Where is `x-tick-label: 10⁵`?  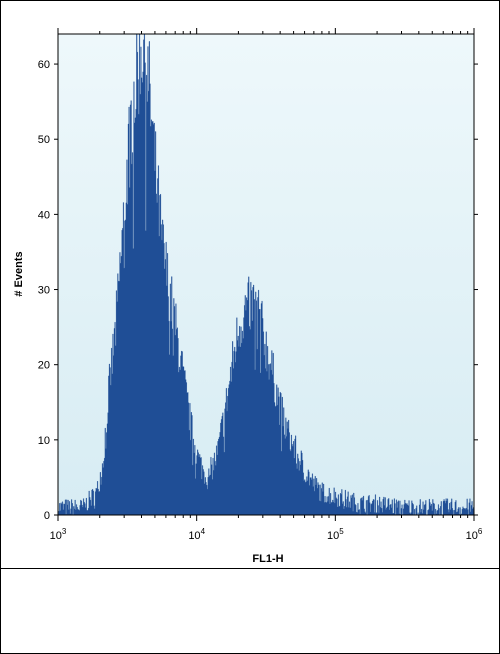 x-tick-label: 10⁵ is located at coordinates (335, 534).